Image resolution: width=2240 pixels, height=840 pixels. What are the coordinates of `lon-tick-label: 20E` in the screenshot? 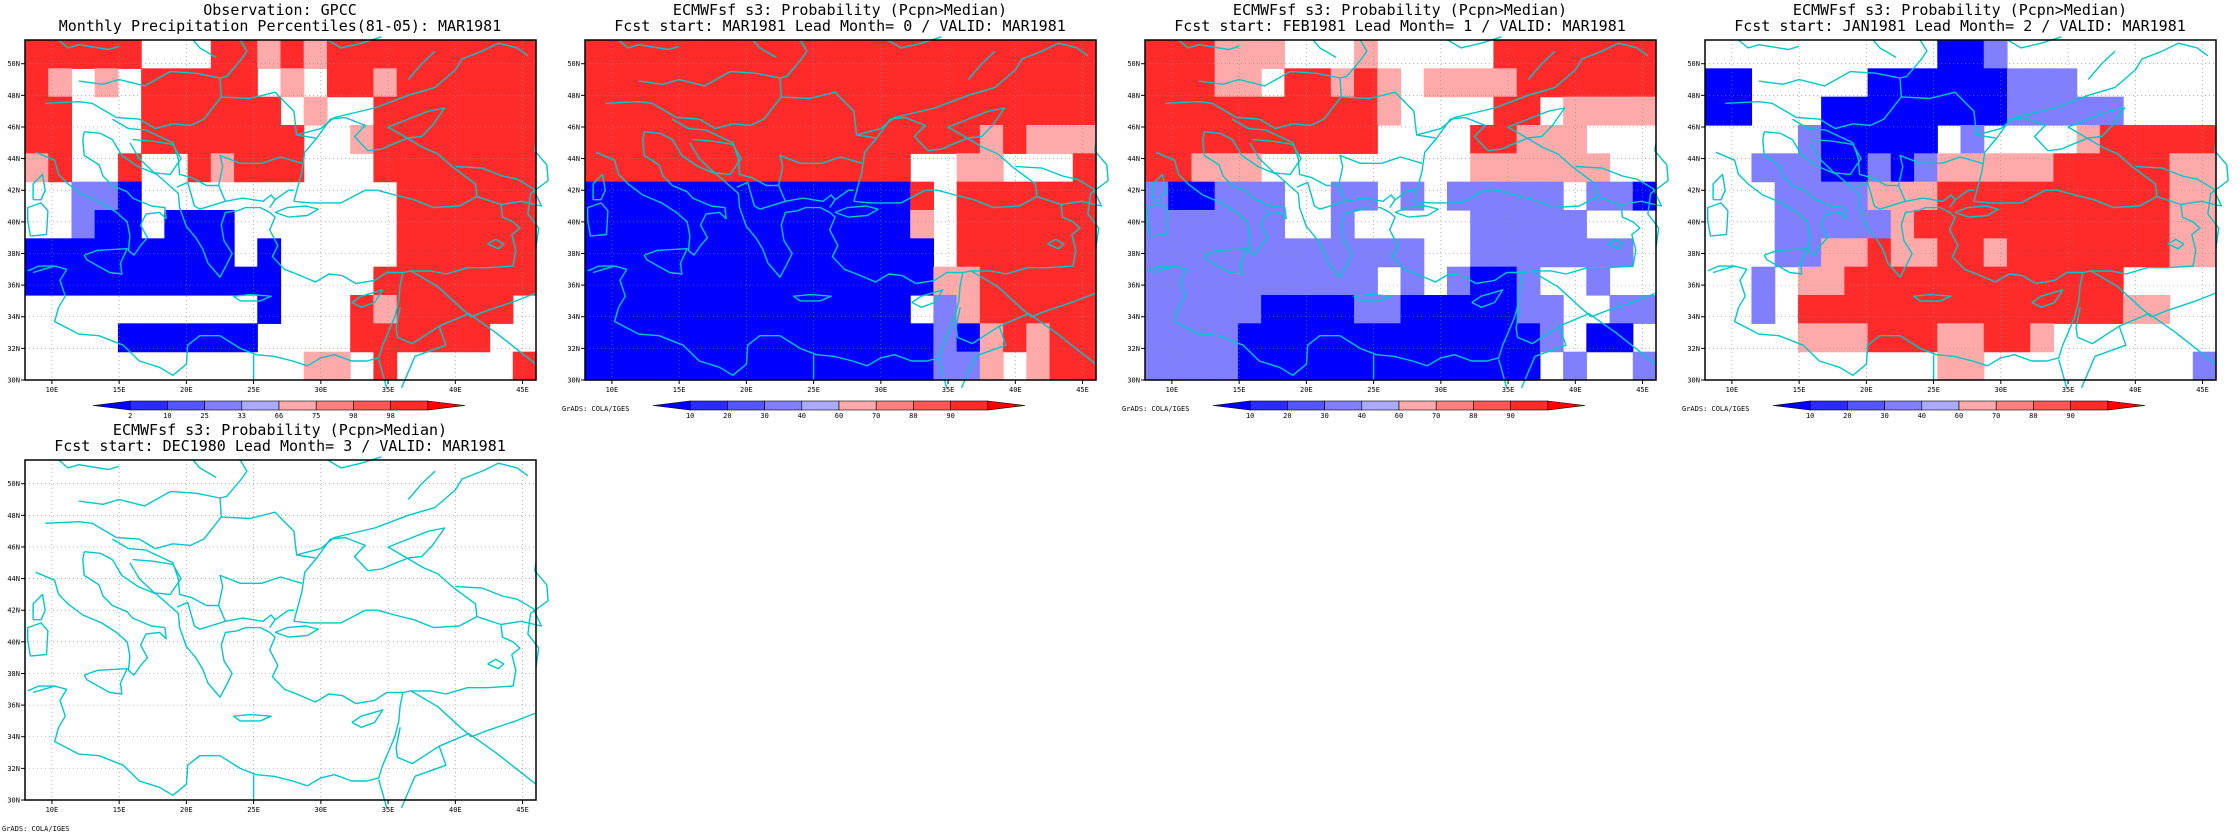 It's located at (1866, 390).